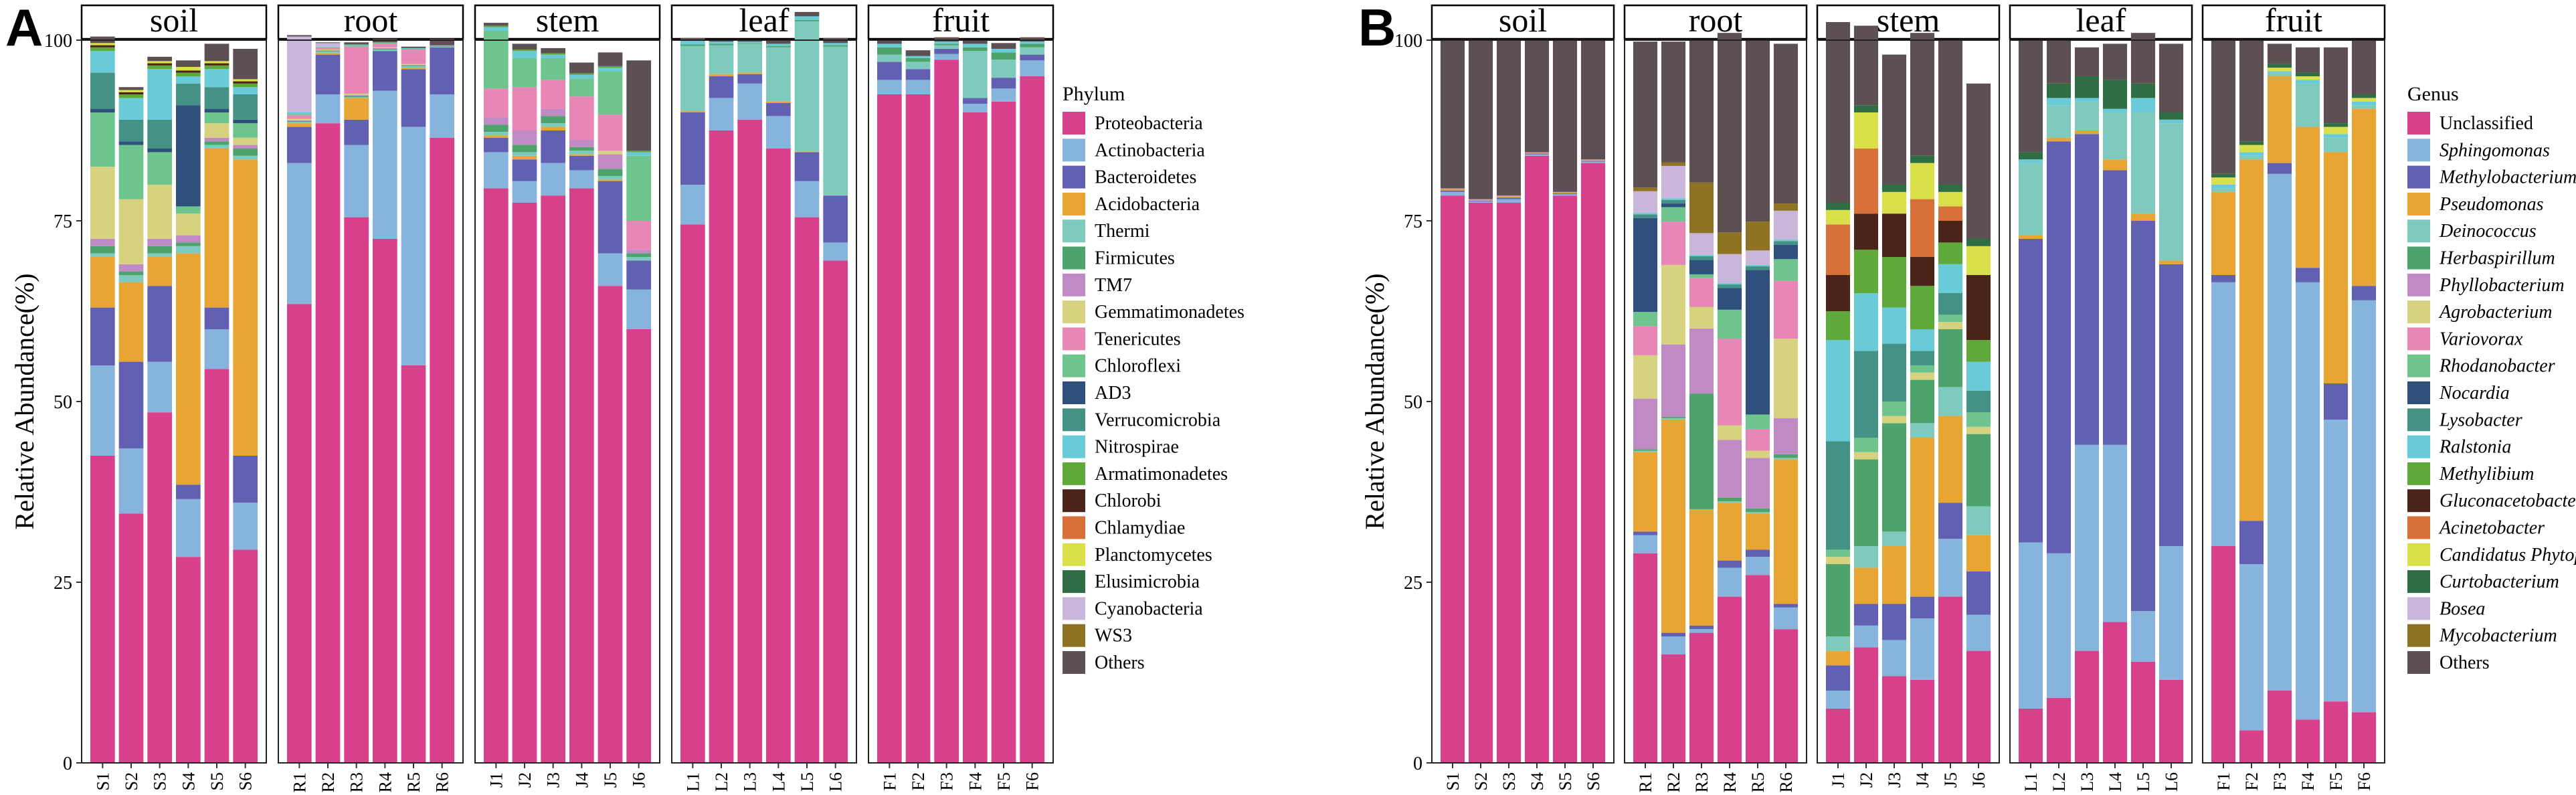 The image size is (2576, 795). I want to click on facet-frame, so click(1716, 401).